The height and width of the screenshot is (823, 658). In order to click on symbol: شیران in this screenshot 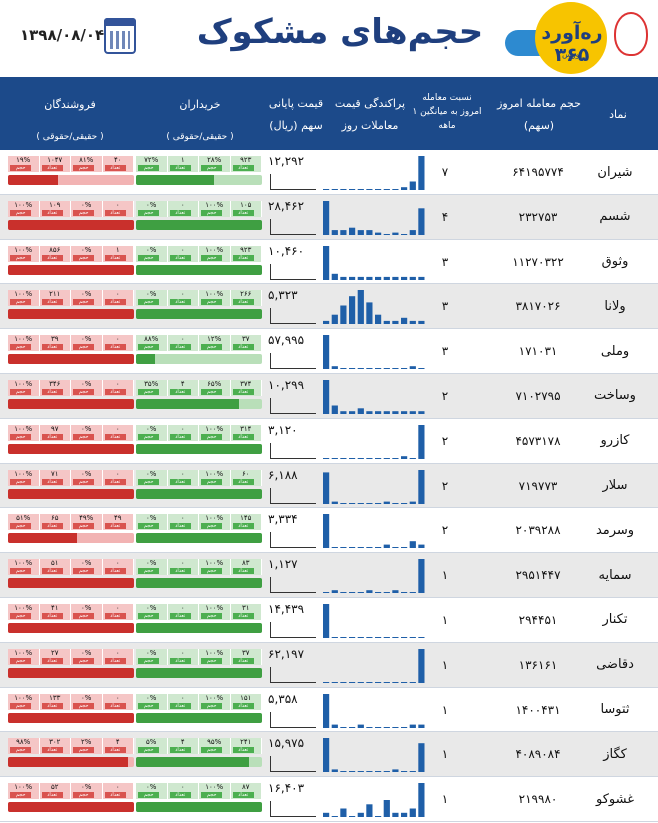, I will do `click(615, 172)`.